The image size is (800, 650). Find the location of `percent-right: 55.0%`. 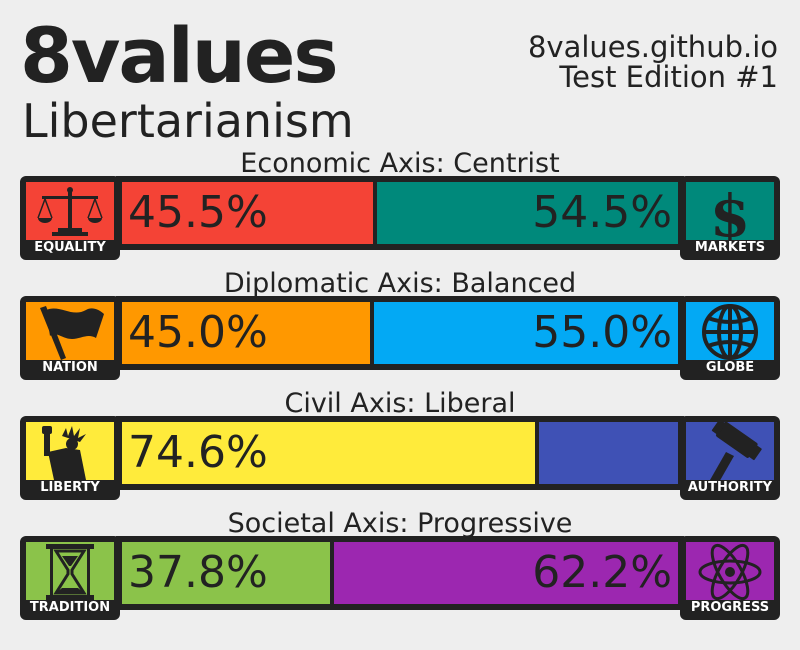

percent-right: 55.0% is located at coordinates (602, 332).